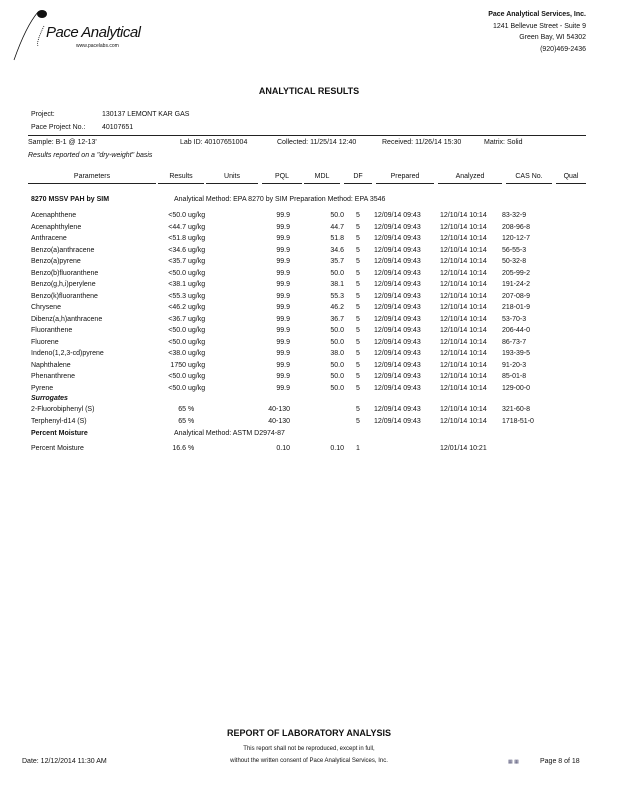  Describe the element at coordinates (317, 142) in the screenshot. I see `collected-date: Collected: 11/25/14 12:40` at that location.